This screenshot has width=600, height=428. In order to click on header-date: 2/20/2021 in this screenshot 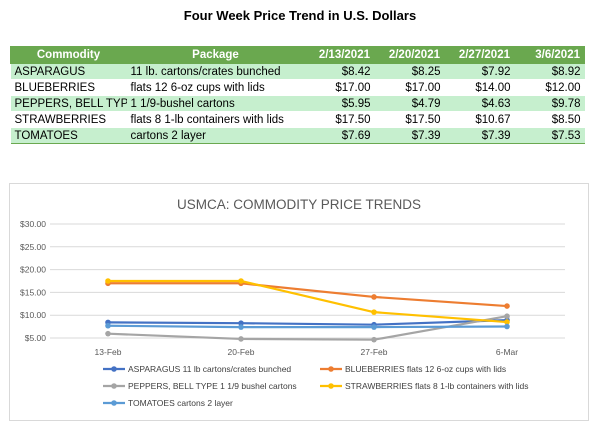, I will do `click(409, 55)`.